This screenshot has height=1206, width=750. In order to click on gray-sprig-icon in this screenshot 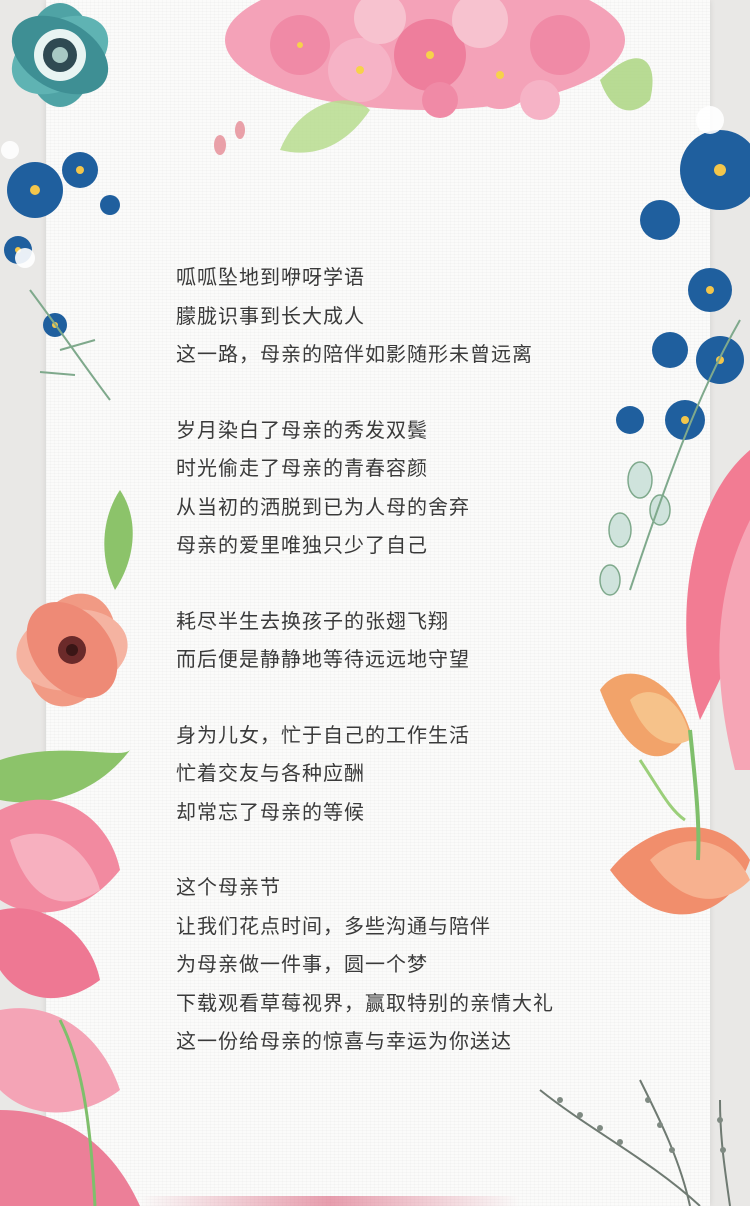, I will do `click(635, 1142)`.